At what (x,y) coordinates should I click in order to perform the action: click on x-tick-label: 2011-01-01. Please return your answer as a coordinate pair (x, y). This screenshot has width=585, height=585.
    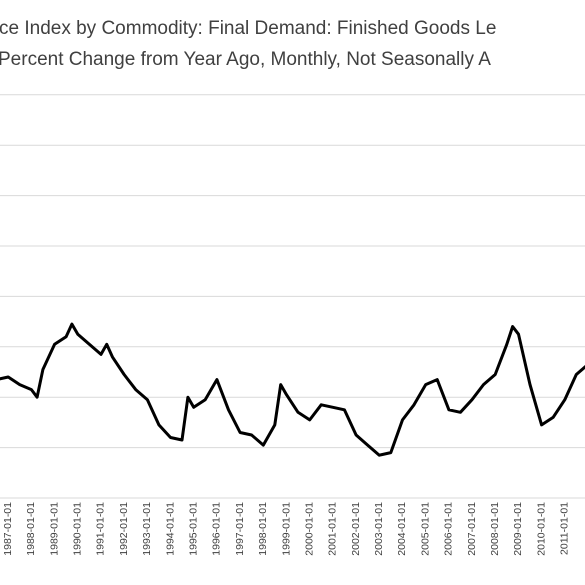
    Looking at the image, I should click on (565, 528).